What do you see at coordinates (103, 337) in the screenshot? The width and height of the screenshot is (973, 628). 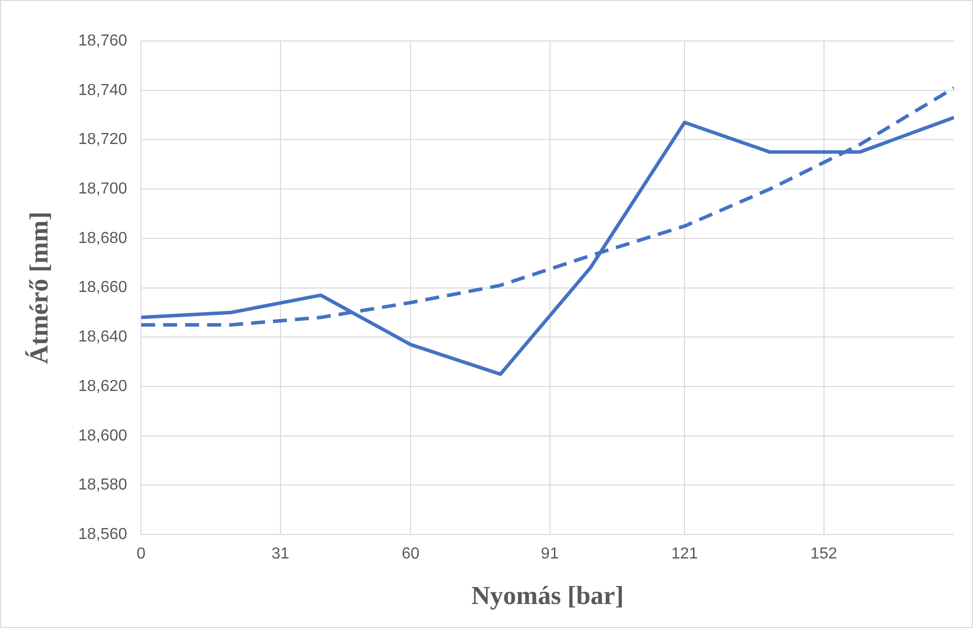 I see `y-tick-label: 18,640` at bounding box center [103, 337].